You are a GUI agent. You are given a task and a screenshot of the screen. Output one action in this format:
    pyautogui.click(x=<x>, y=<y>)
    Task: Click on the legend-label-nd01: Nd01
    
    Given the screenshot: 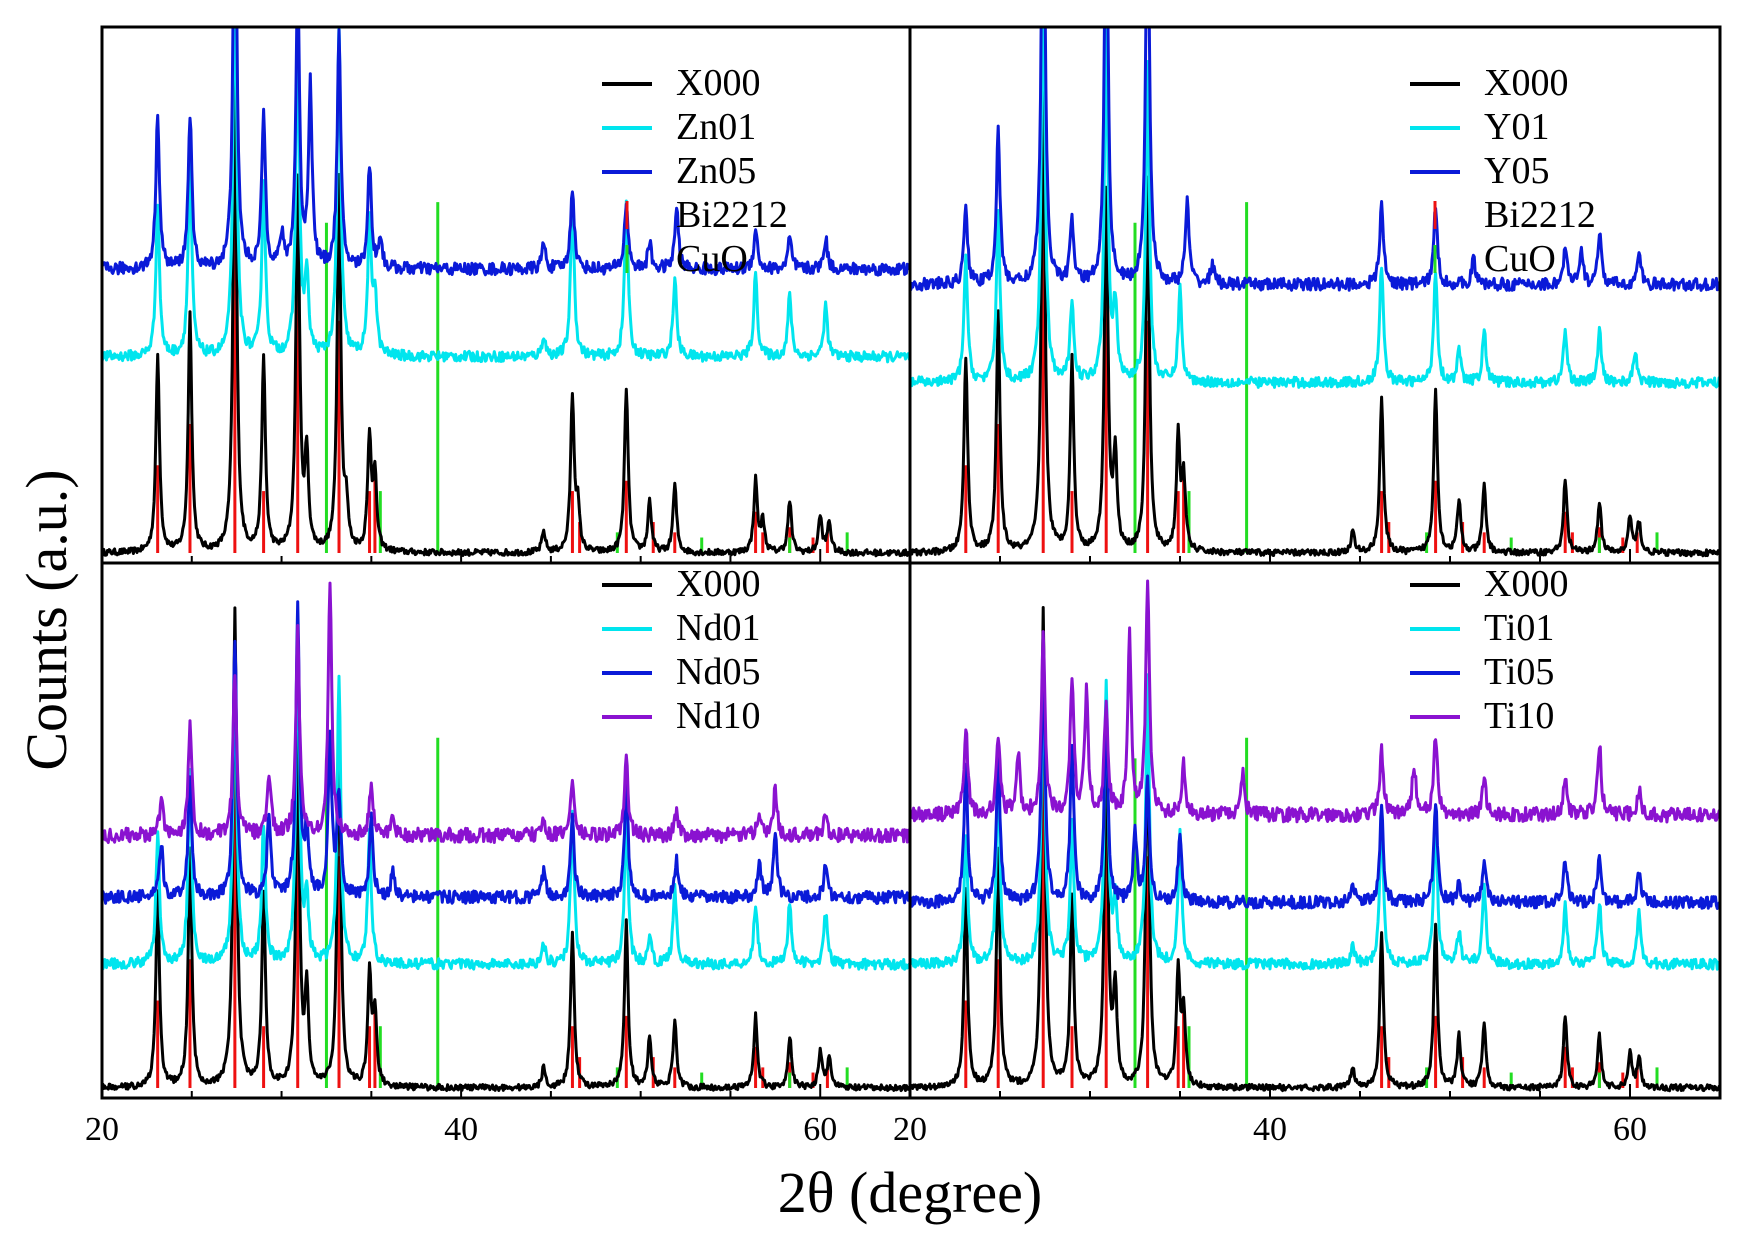 What is the action you would take?
    pyautogui.click(x=718, y=628)
    